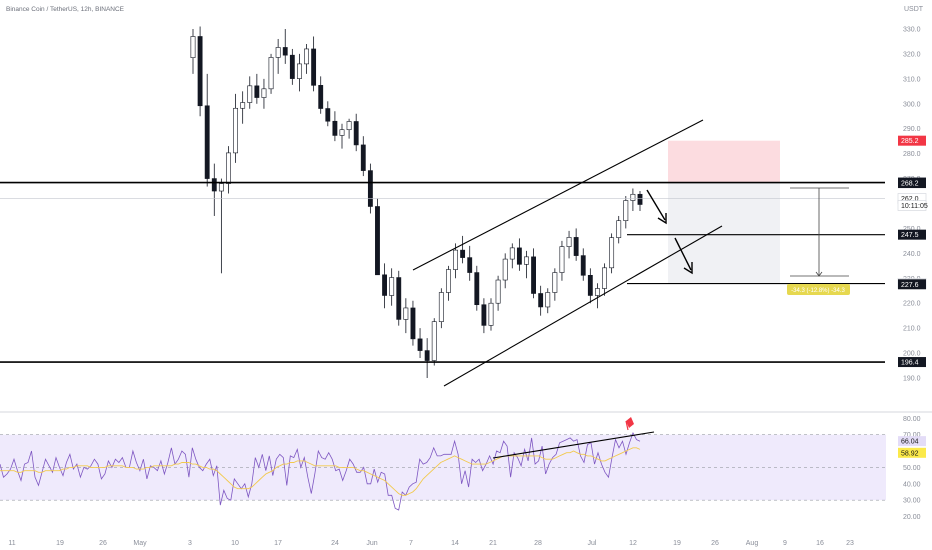 The width and height of the screenshot is (932, 550). Describe the element at coordinates (573, 445) in the screenshot. I see `rsi-trend-line` at that location.